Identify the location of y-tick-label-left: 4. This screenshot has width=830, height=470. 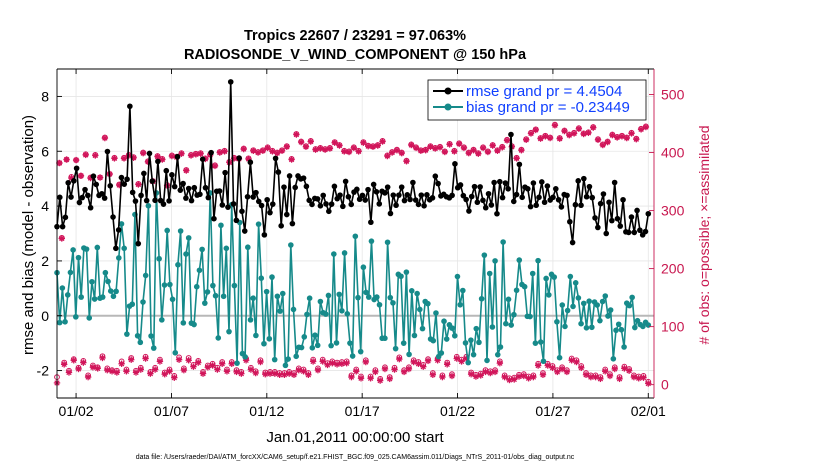
(45, 206).